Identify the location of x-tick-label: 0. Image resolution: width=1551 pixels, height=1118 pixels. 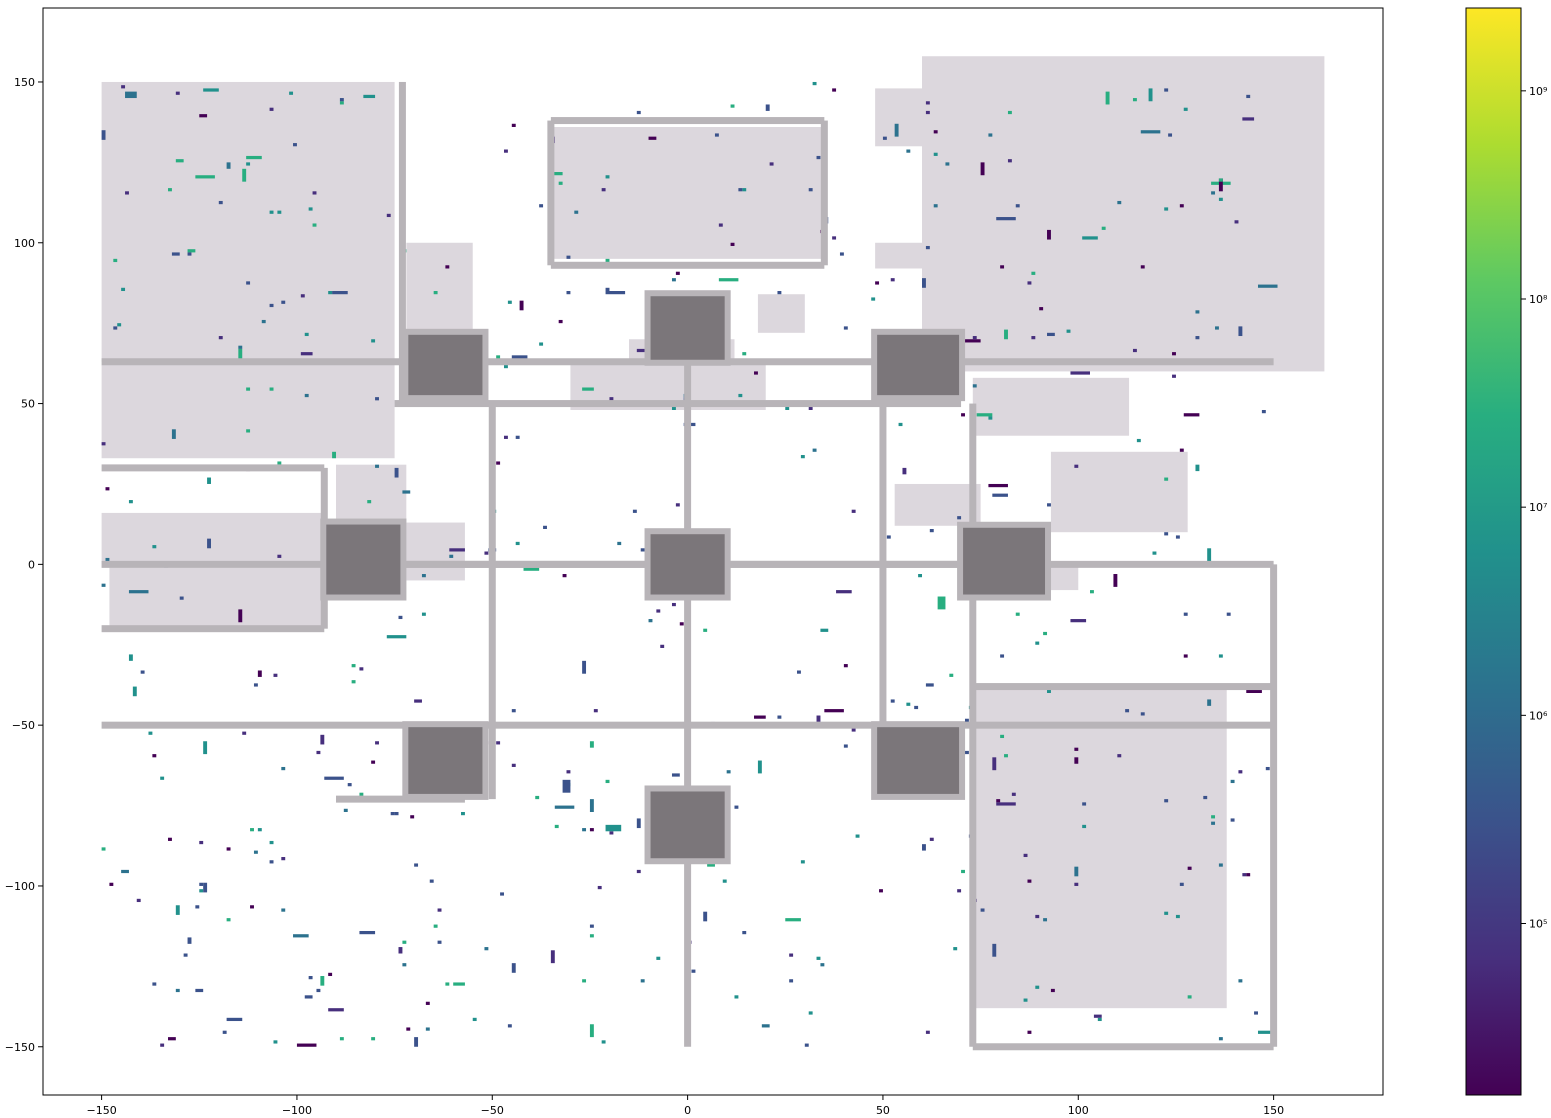
(687, 1110).